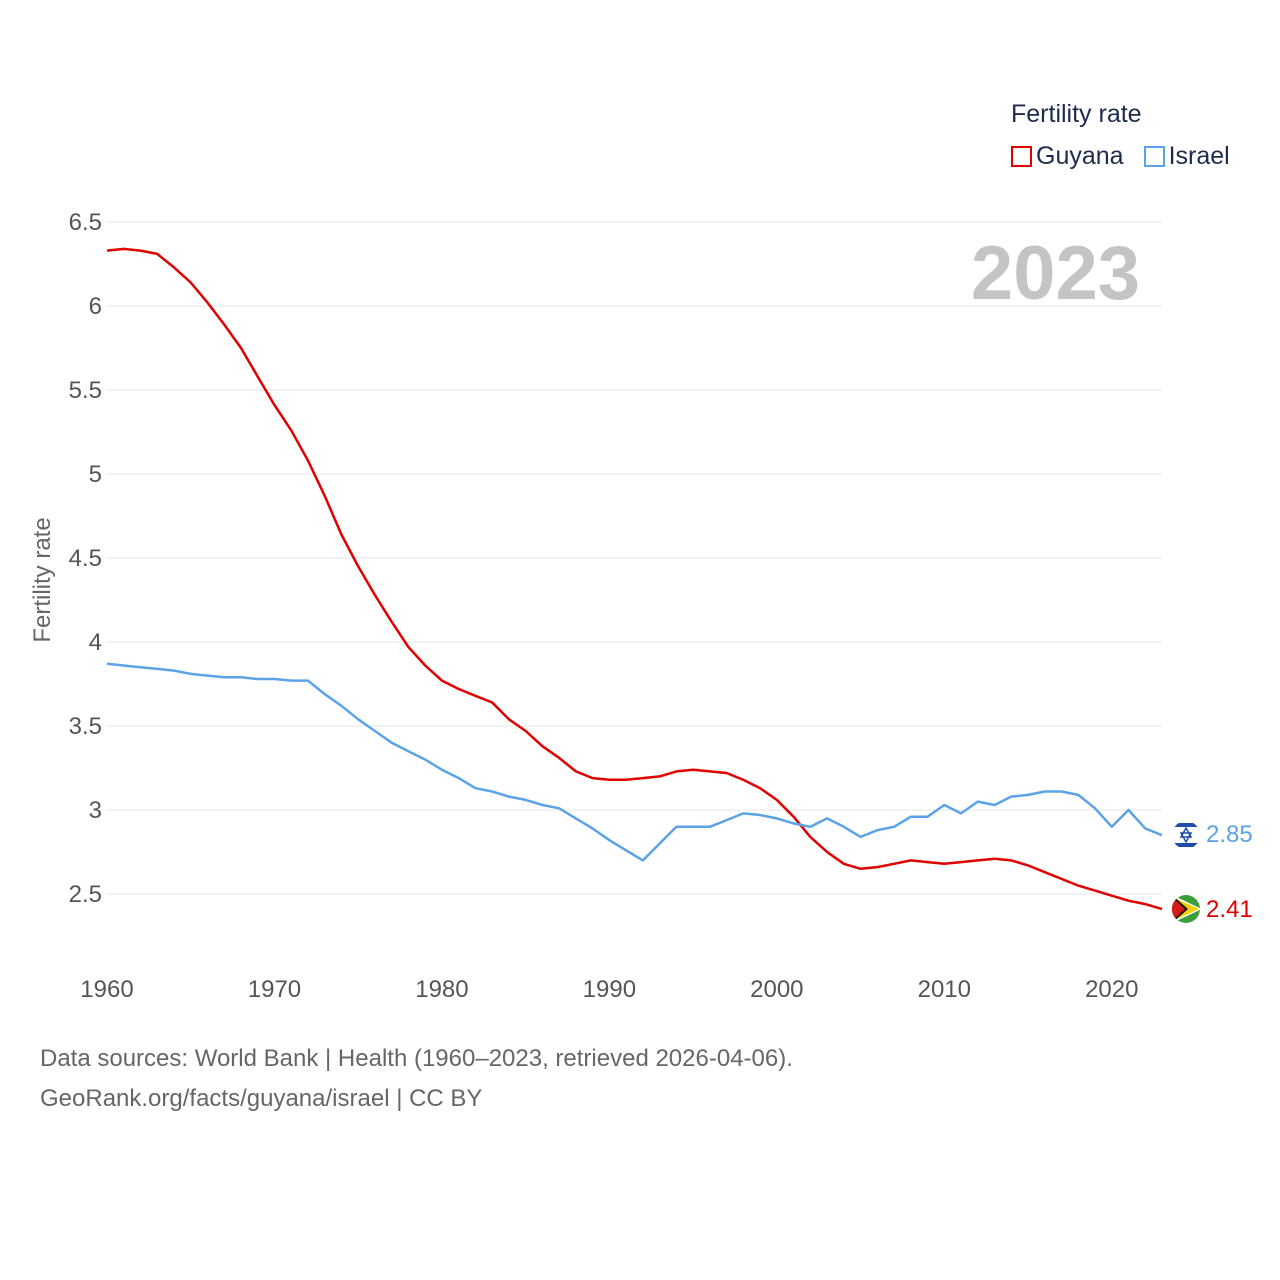 This screenshot has width=1280, height=1280. Describe the element at coordinates (1229, 834) in the screenshot. I see `israel-end-value: 2.85` at that location.